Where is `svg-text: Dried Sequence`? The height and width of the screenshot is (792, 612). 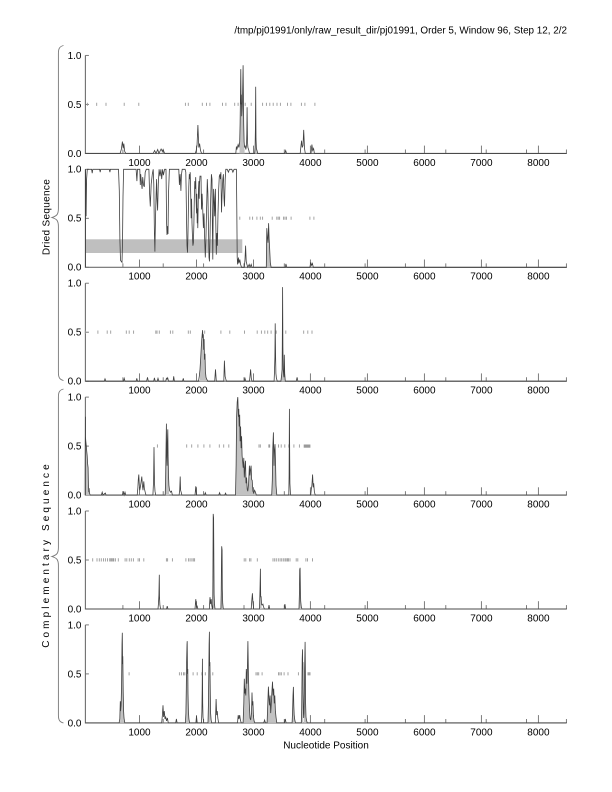 svg-text: Dried Sequence is located at coordinates (47, 217).